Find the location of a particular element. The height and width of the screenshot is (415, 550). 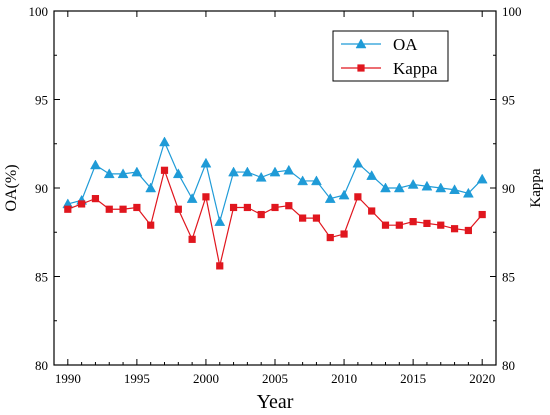

y-tick-label-left: 80 is located at coordinates (41, 365).